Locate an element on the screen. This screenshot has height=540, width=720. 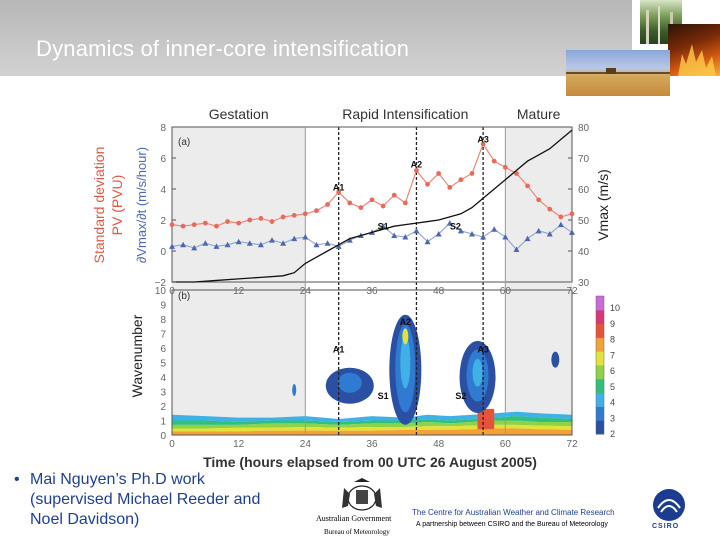
annotation-b-A1: A1 is located at coordinates (339, 349).